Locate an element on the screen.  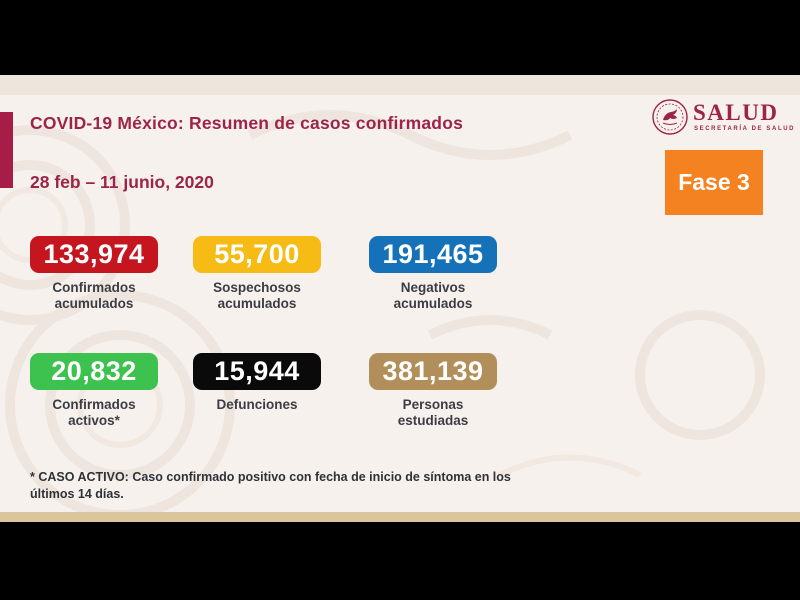
stat-label: Personas estudiadas is located at coordinates (433, 412).